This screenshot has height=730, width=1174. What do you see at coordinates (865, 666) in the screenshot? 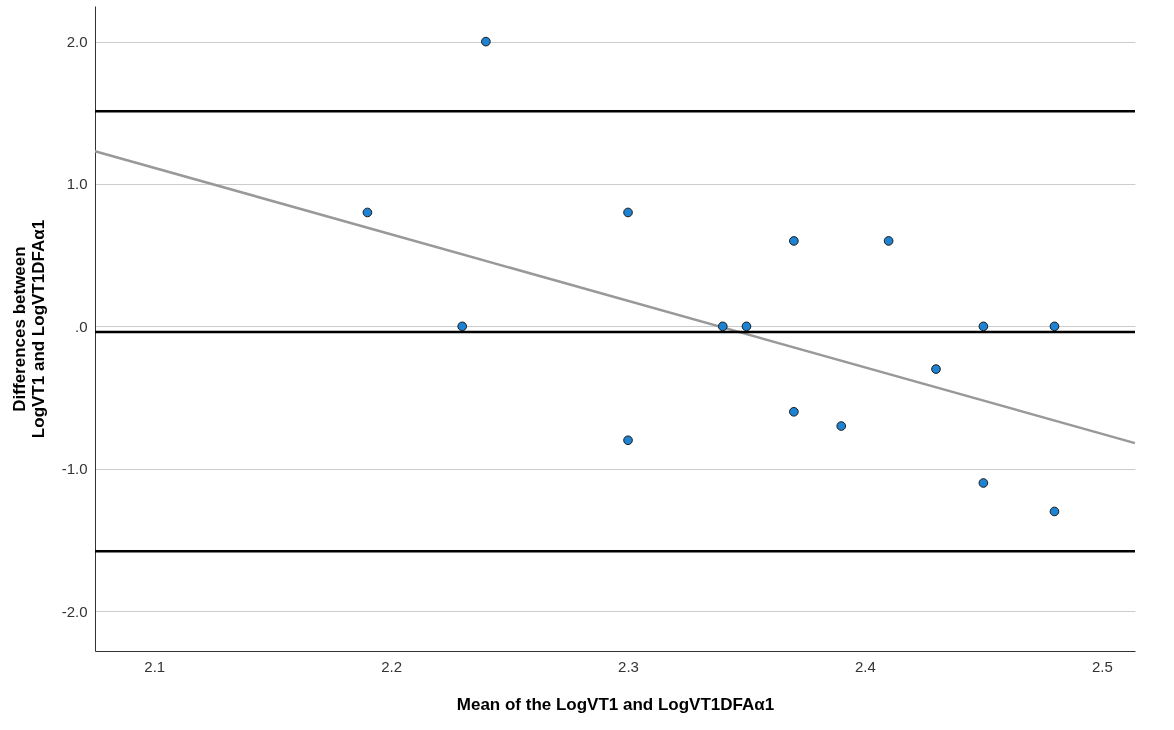
I see `x-tick-label: 2.4` at bounding box center [865, 666].